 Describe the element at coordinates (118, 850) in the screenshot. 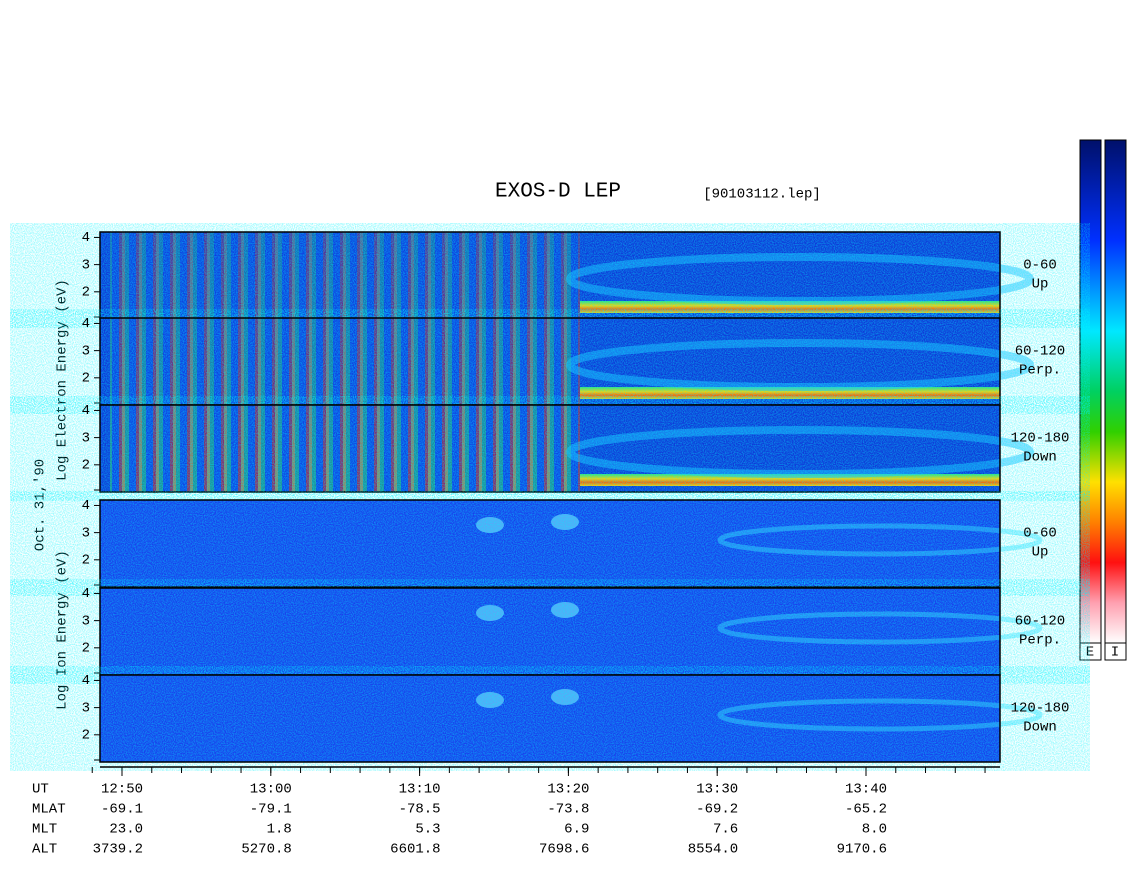

I see `ephemeris-value: 3739.2` at that location.